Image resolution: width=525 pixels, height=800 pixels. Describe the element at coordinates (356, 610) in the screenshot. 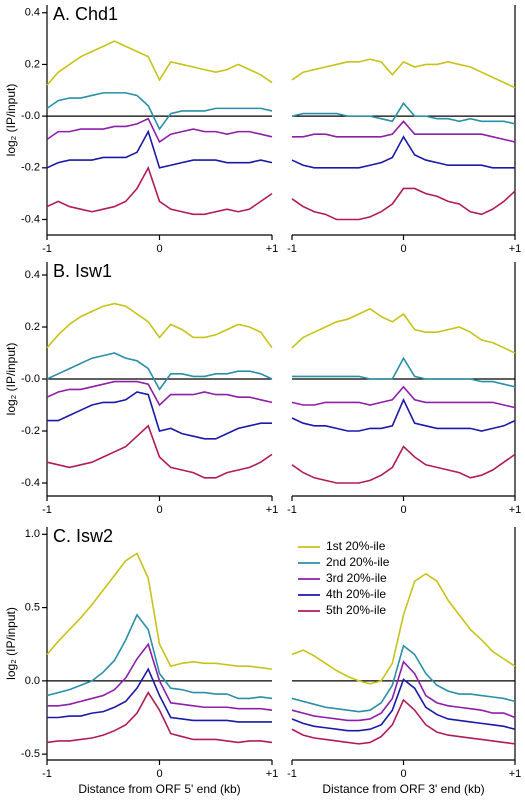

I see `legend-label: 5th 20%-ile` at that location.